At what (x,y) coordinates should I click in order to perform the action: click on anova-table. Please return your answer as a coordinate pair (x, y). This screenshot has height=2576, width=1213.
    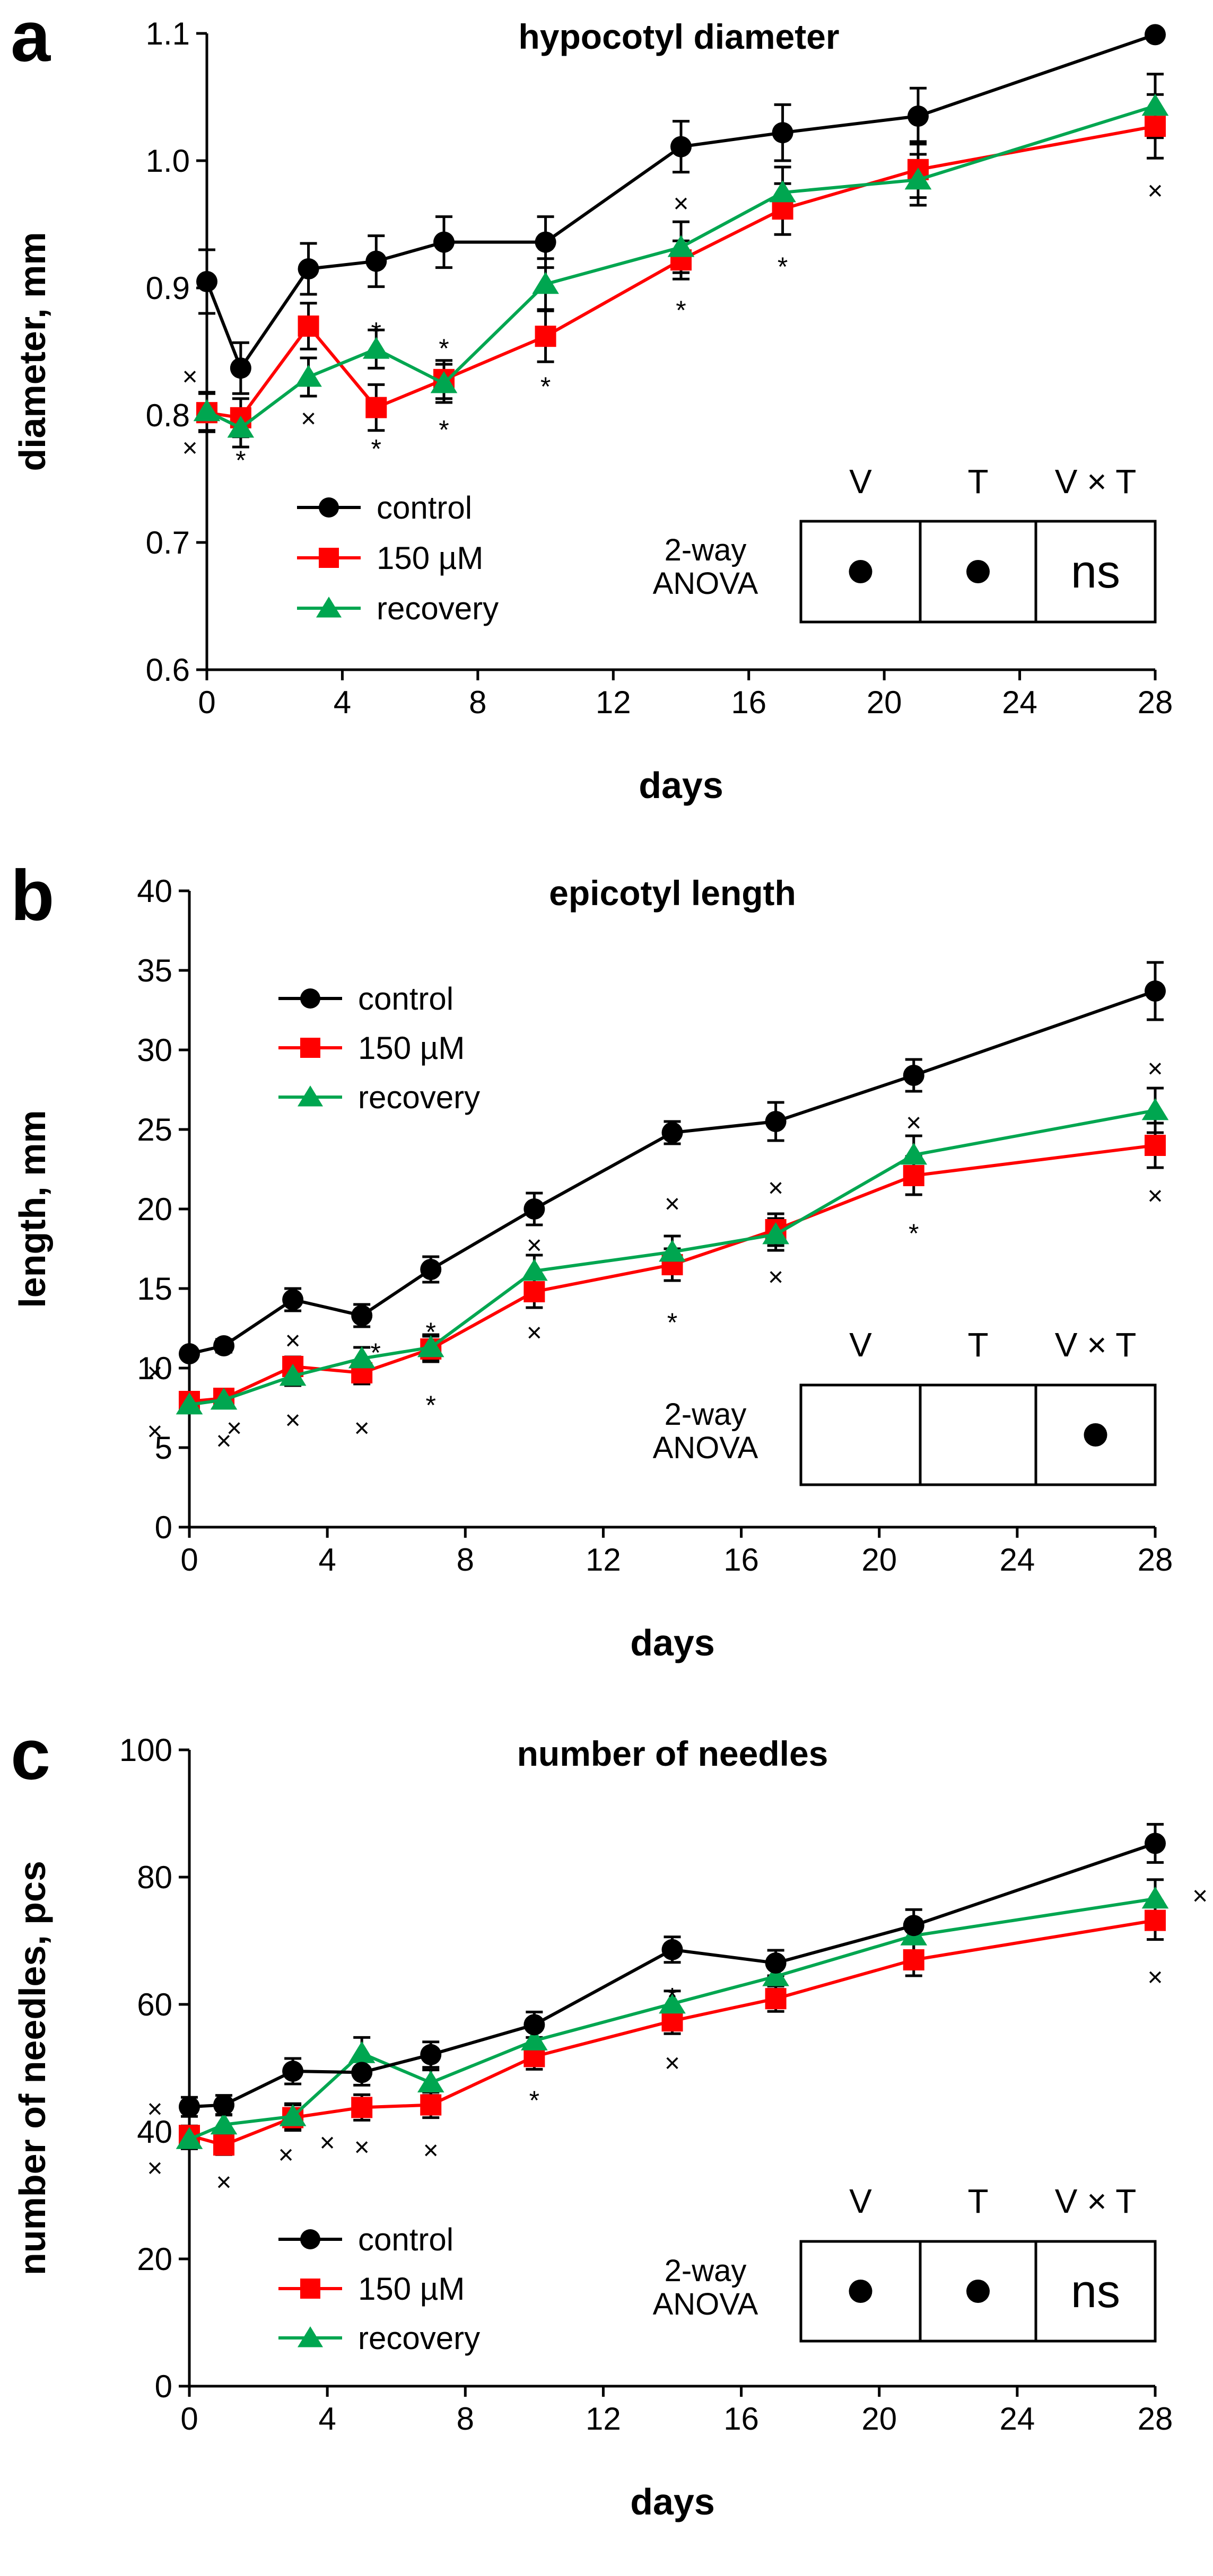
    Looking at the image, I should click on (978, 2291).